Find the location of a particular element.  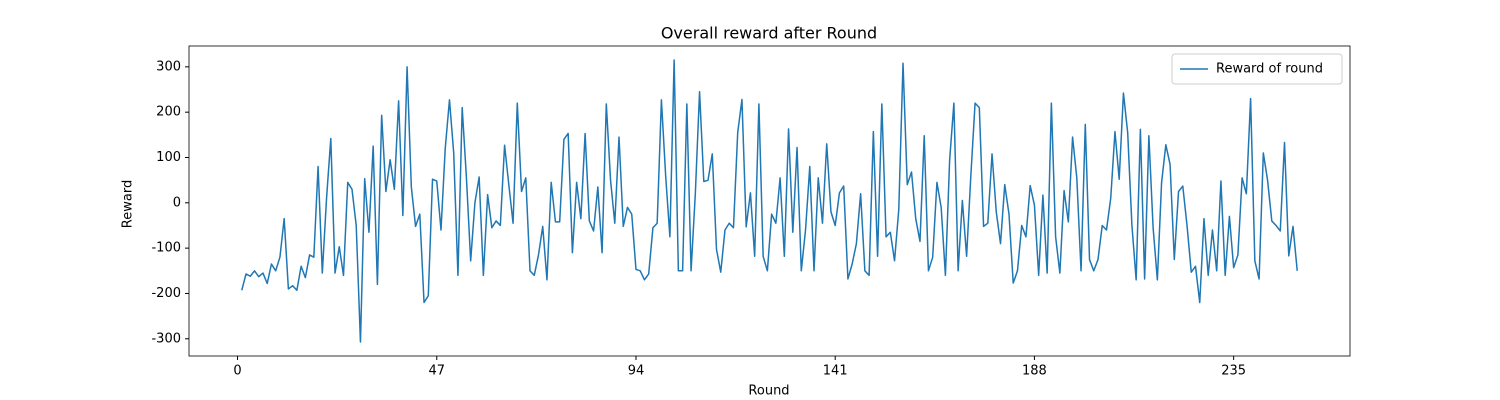

y-axis-label: Reward is located at coordinates (128, 204).